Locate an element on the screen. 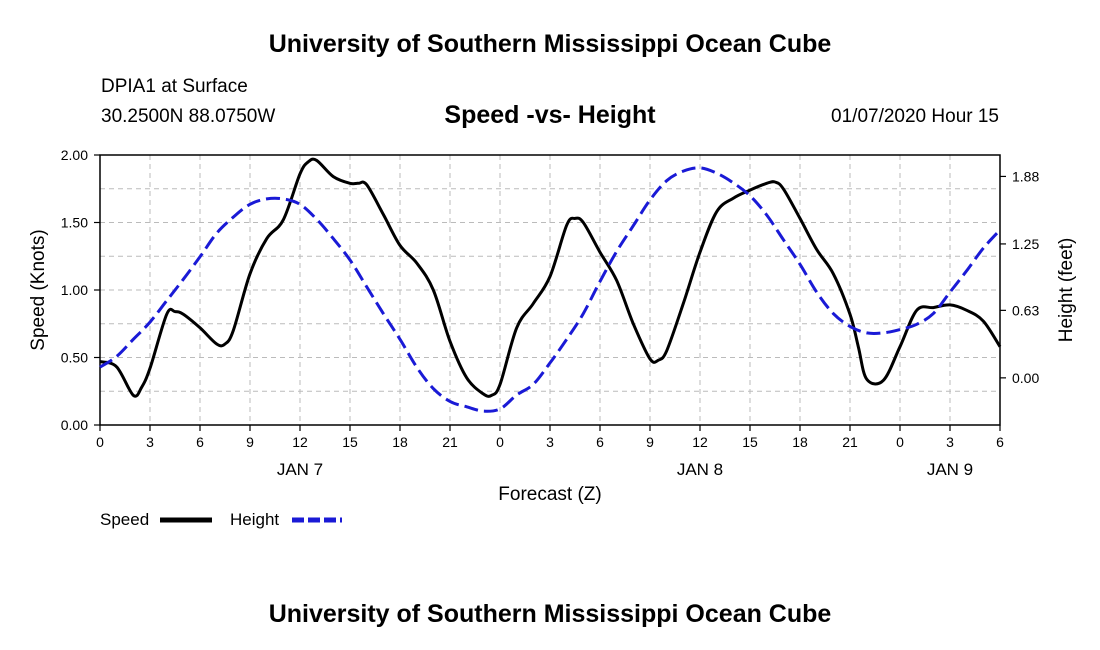 The width and height of the screenshot is (1100, 650). x-day-label: JAN 7 is located at coordinates (300, 469).